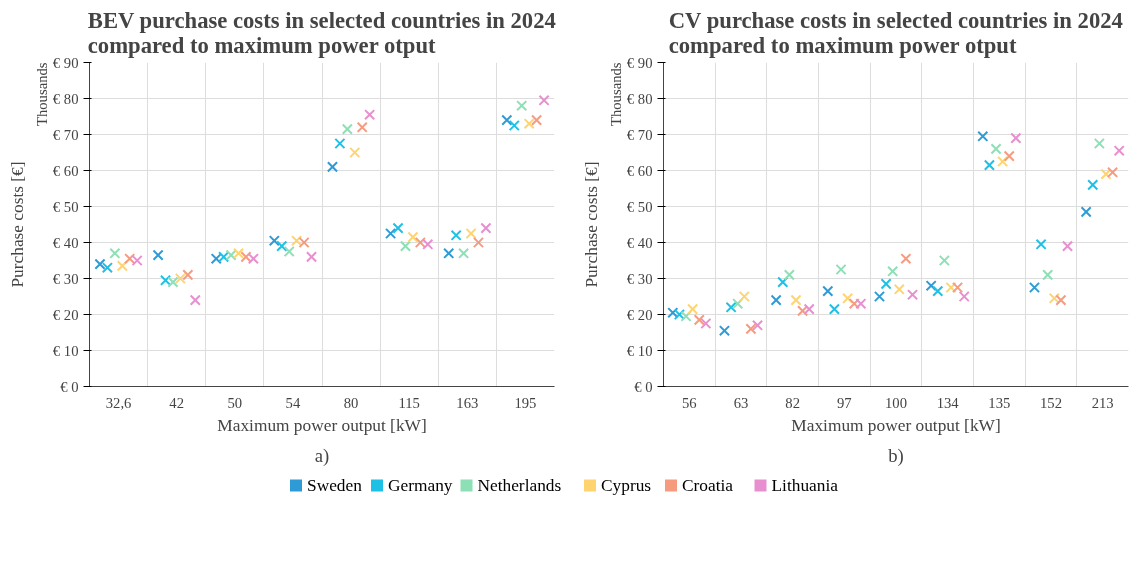 The height and width of the screenshot is (564, 1148). Describe the element at coordinates (519, 485) in the screenshot. I see `legend-label: Netherlands` at that location.